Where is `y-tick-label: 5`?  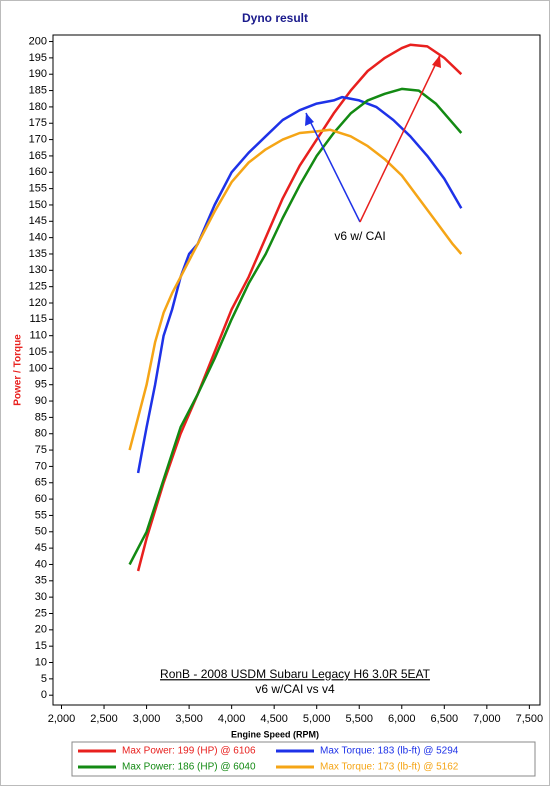
y-tick-label: 5 is located at coordinates (44, 679).